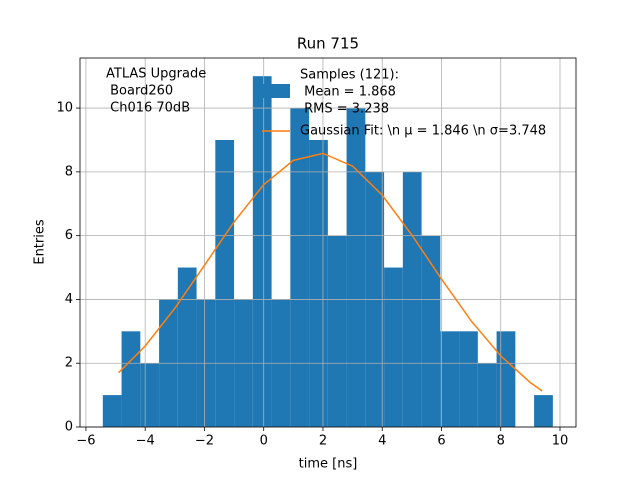 Image resolution: width=640 pixels, height=484 pixels. Describe the element at coordinates (344, 109) in the screenshot. I see `legend-label: RMS = 3.238` at that location.